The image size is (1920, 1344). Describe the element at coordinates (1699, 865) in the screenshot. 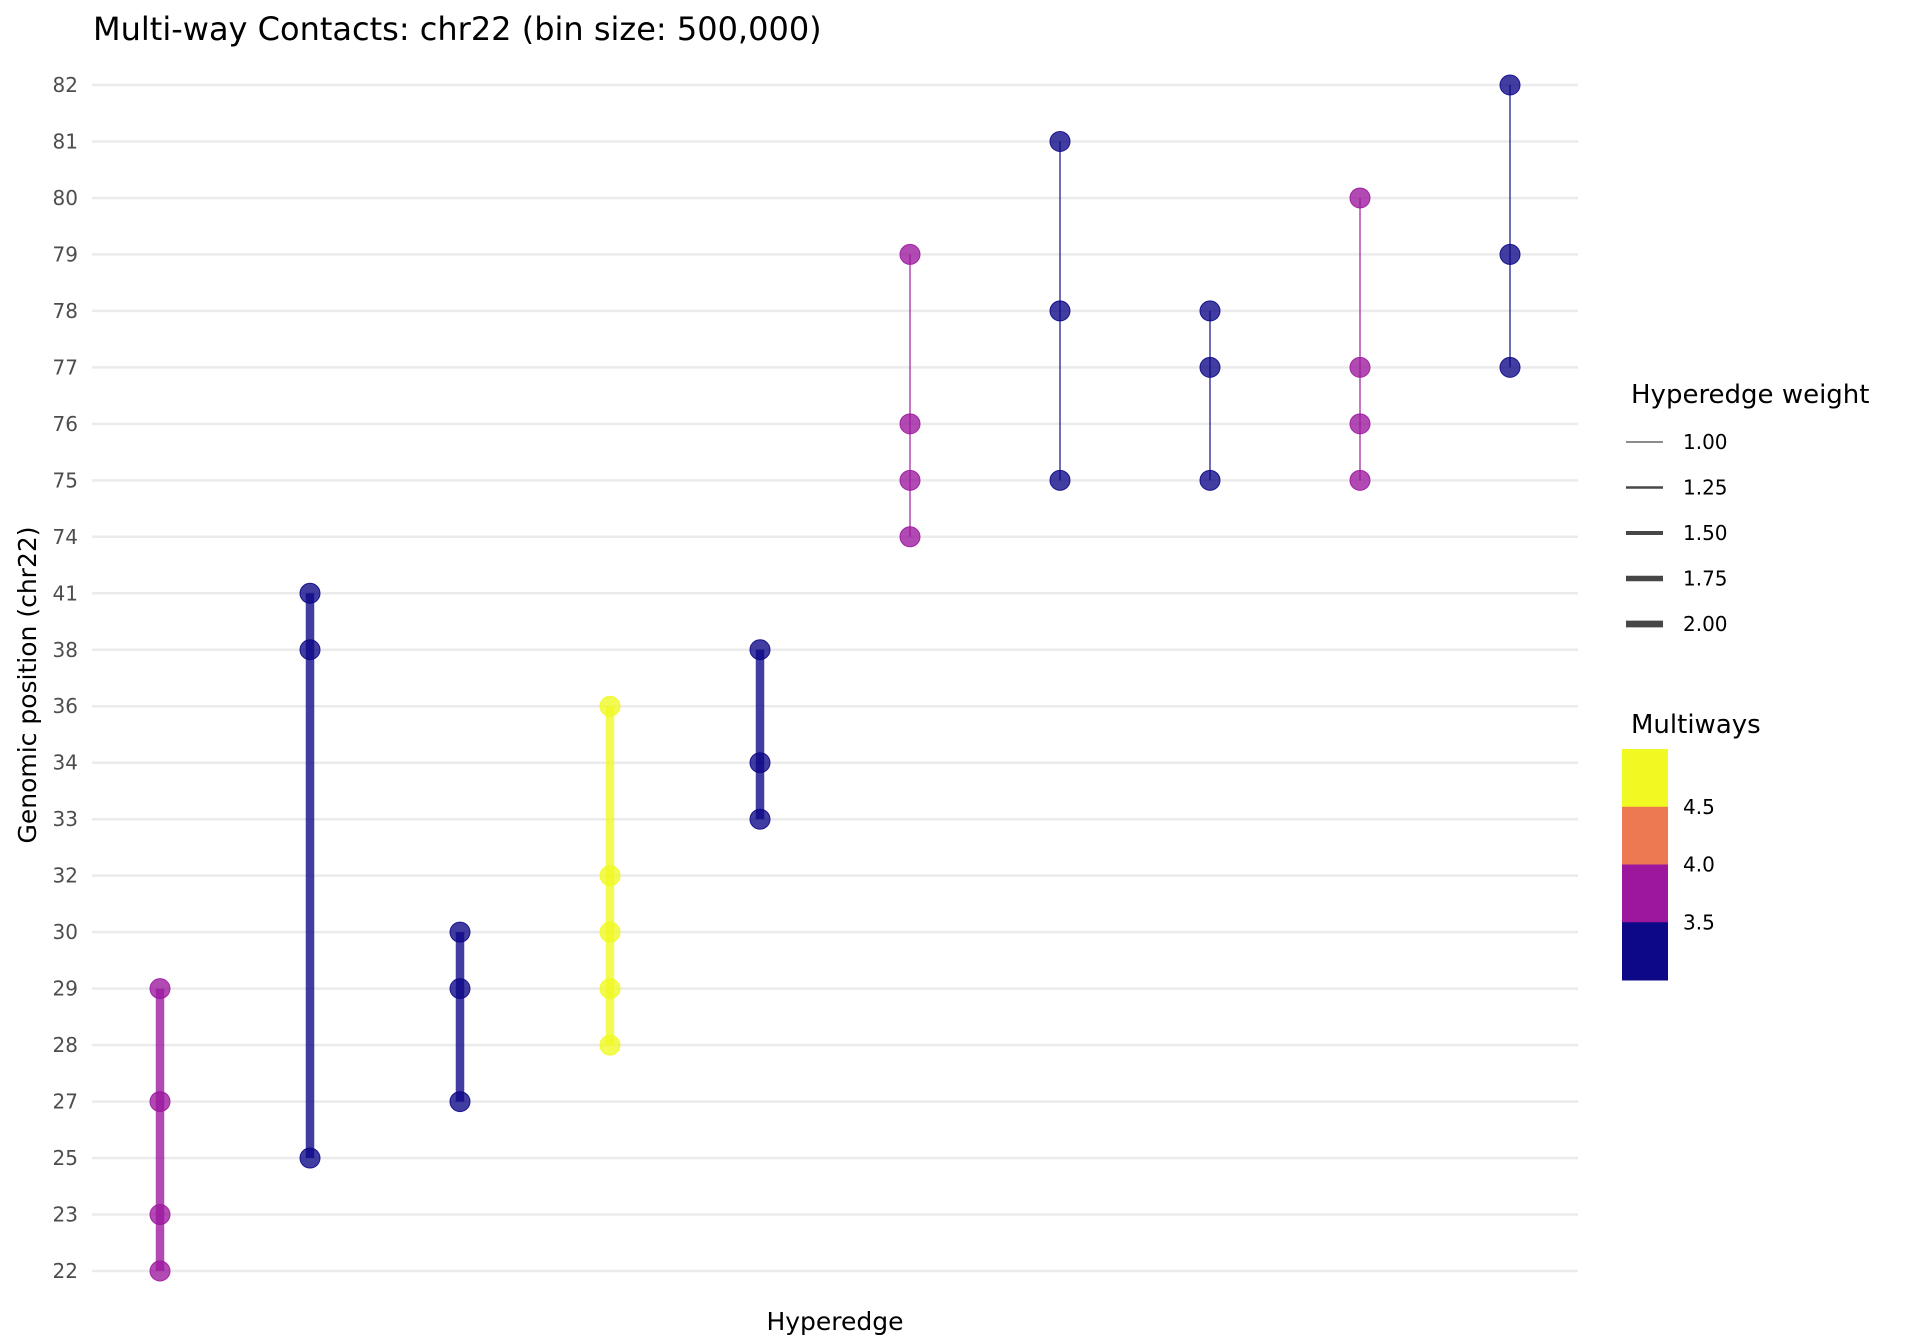

I see `colorbar-label: 4.0` at that location.